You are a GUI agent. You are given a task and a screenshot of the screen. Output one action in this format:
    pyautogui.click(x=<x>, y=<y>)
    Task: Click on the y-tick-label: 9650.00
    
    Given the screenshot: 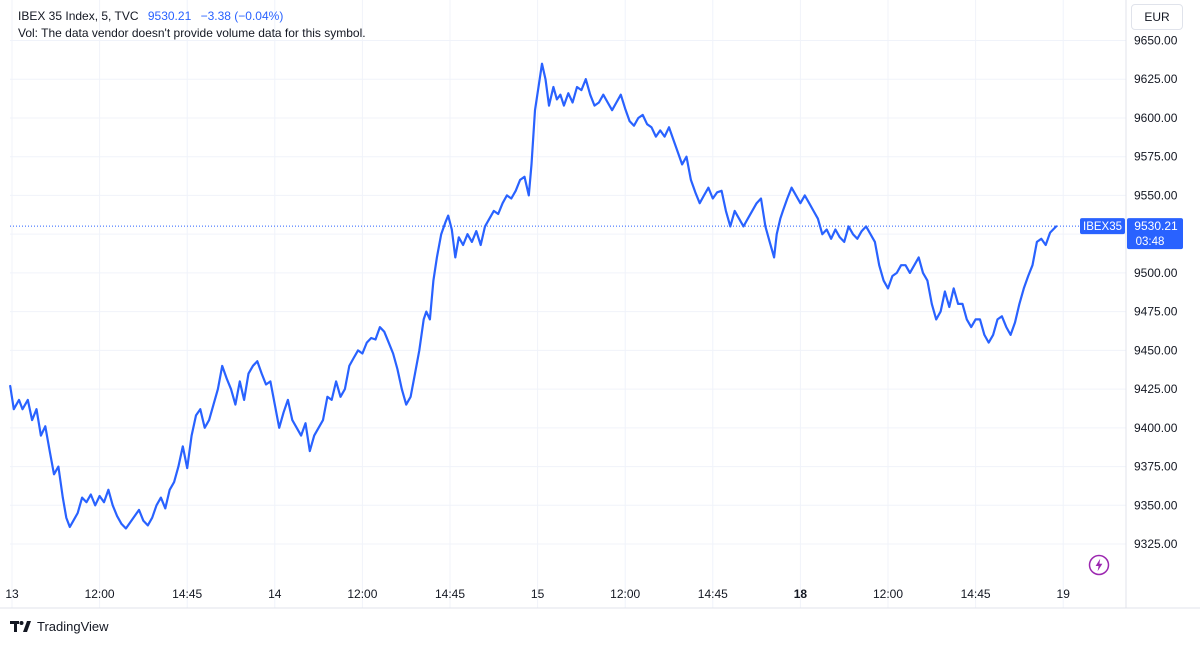 What is the action you would take?
    pyautogui.click(x=1156, y=41)
    